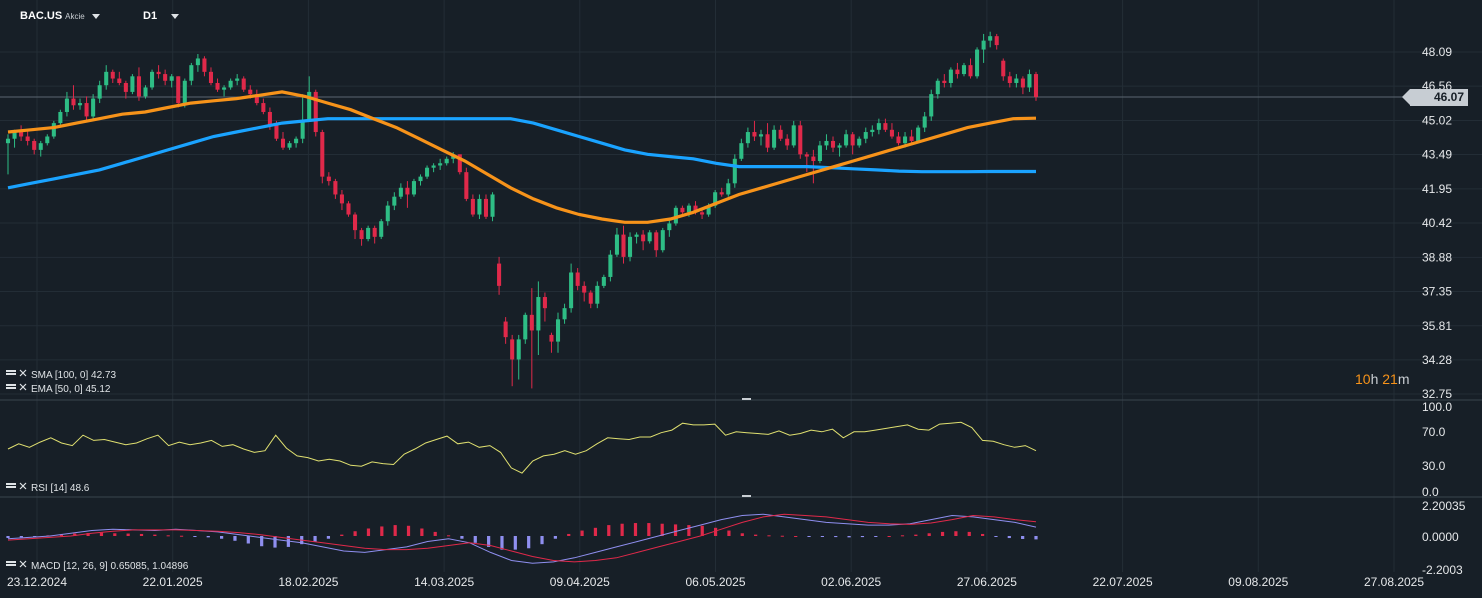  Describe the element at coordinates (1363, 379) in the screenshot. I see `countdown-hours: 10` at that location.